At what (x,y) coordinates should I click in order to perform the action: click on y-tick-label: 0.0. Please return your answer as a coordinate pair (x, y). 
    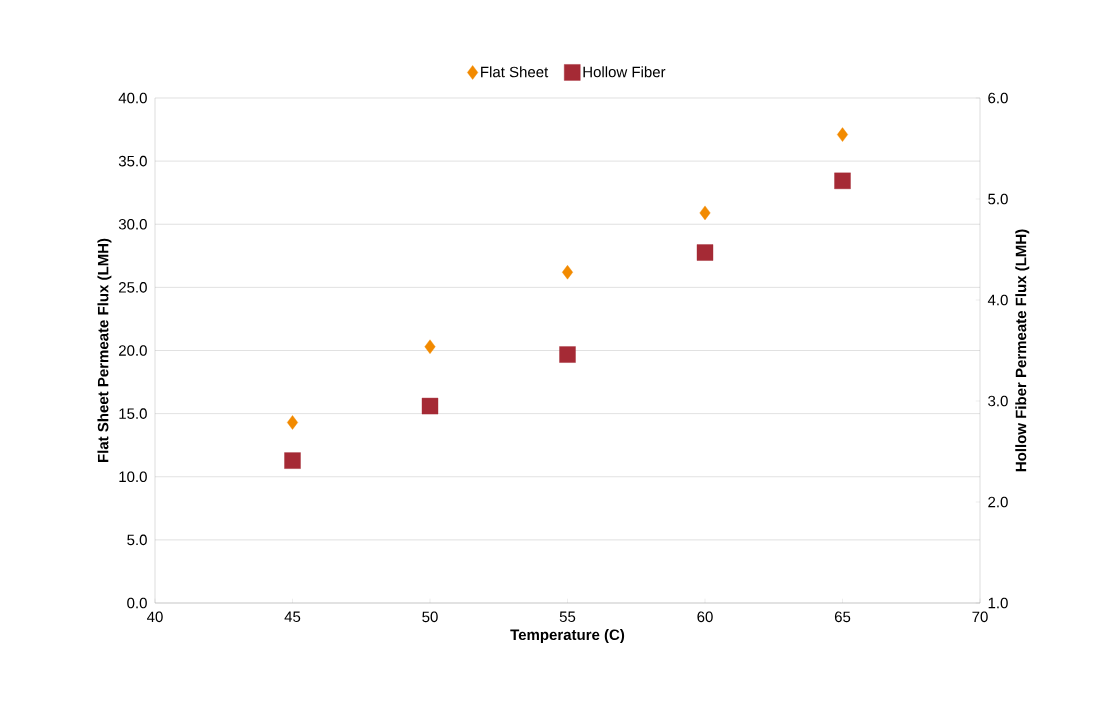
    Looking at the image, I should click on (137, 603).